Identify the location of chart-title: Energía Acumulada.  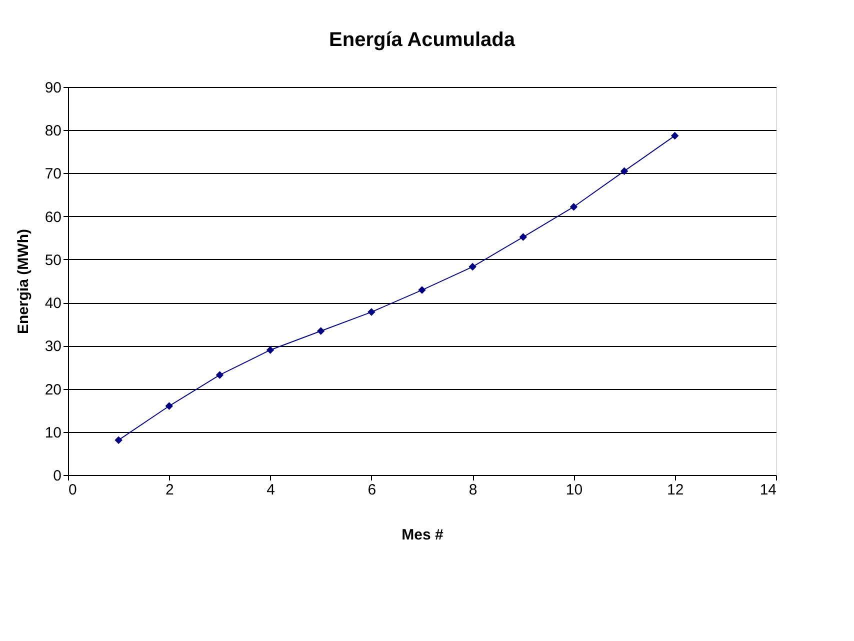
(422, 40).